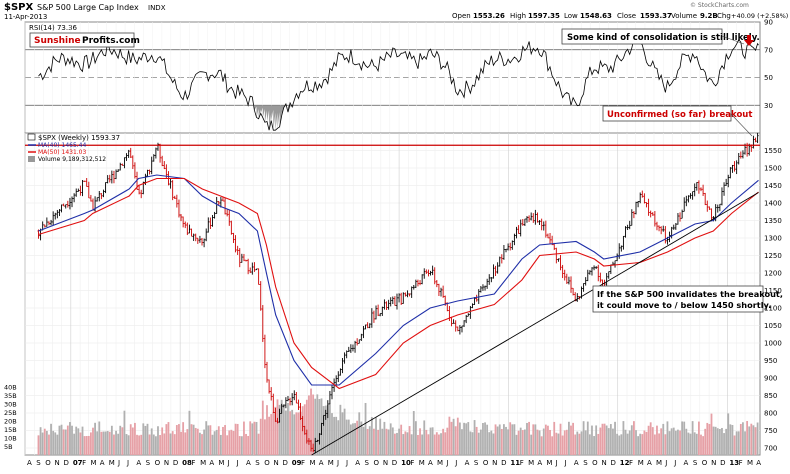  I want to click on price-tick-label: 800, so click(770, 414).